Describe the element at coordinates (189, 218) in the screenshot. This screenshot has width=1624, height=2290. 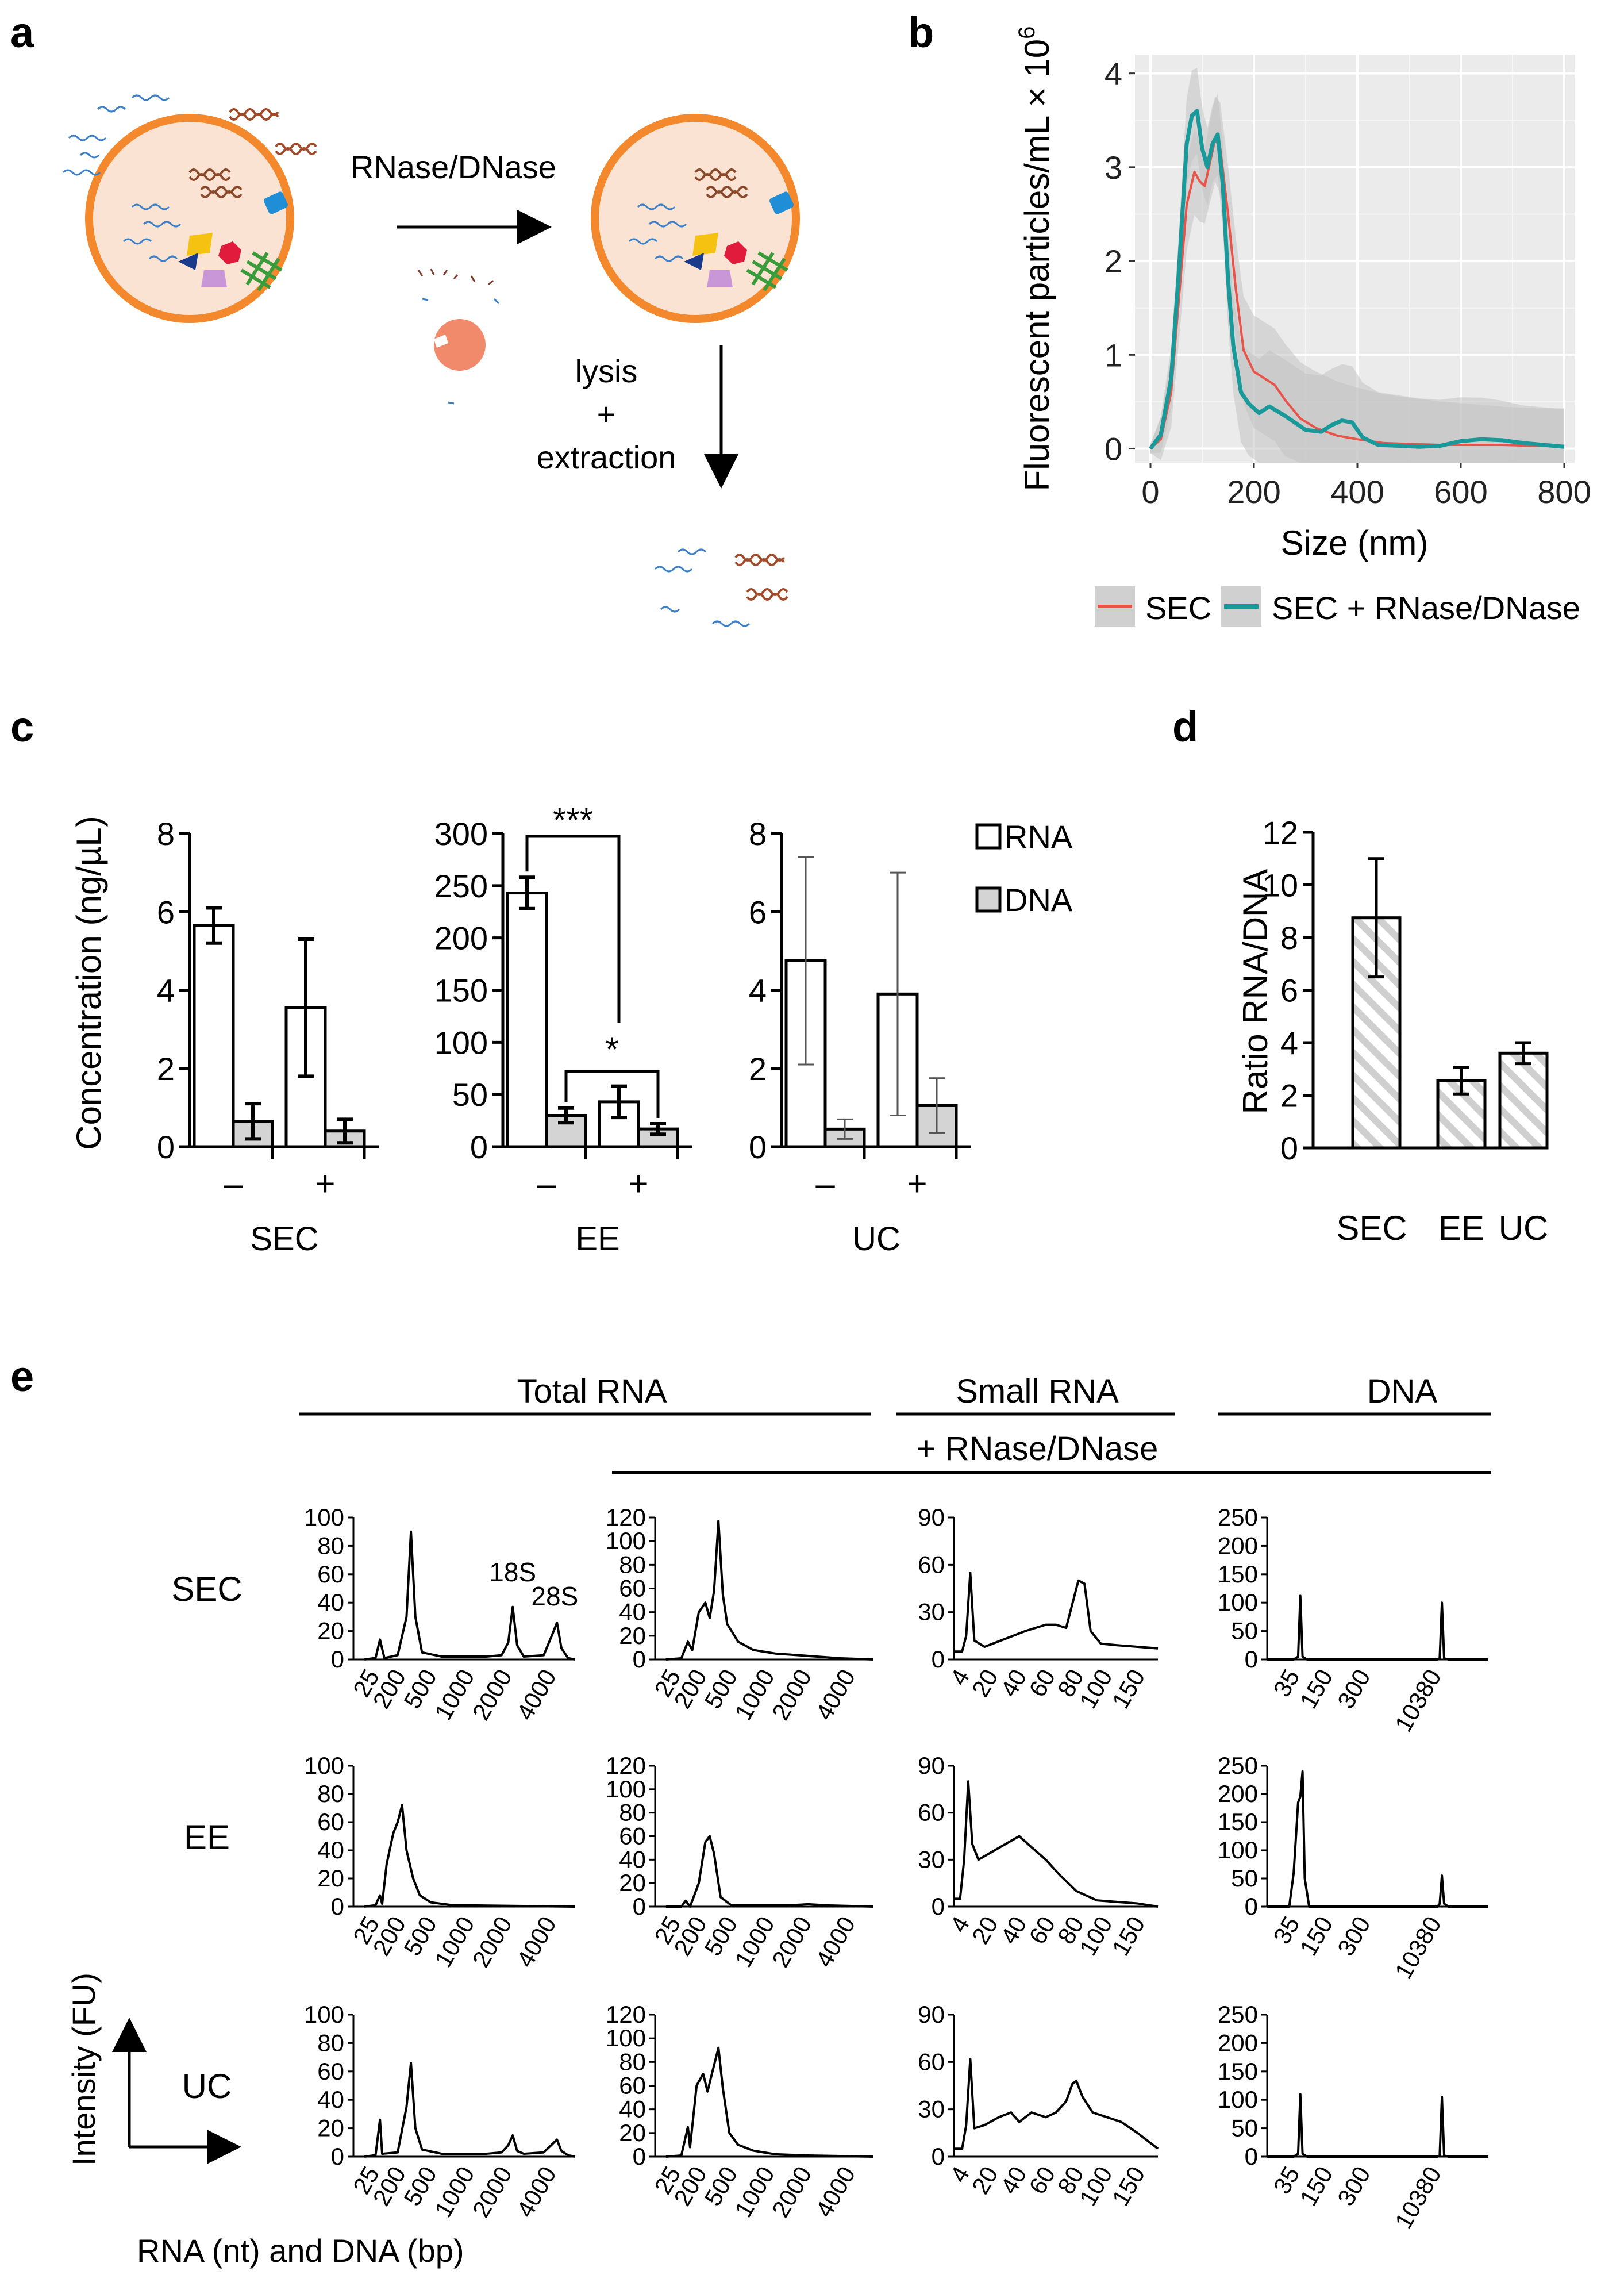
I see `vesicle-membrane` at that location.